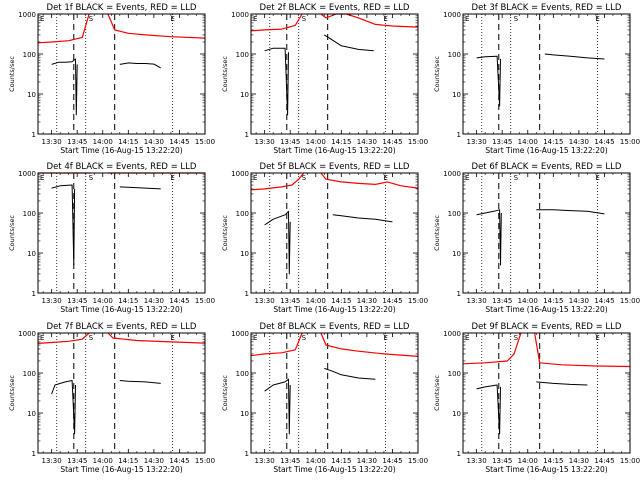  What do you see at coordinates (547, 327) in the screenshot?
I see `panel-title: Det 9f BLACK = Events, RED = LLD` at bounding box center [547, 327].